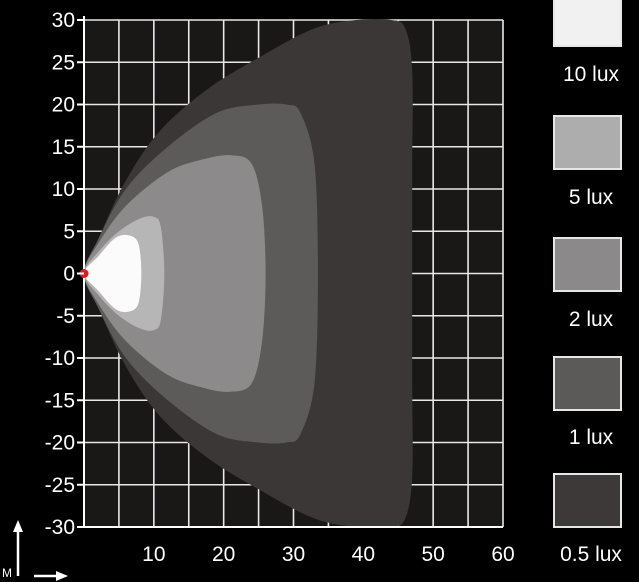 The image size is (639, 582). I want to click on x-tick-label: 50, so click(432, 554).